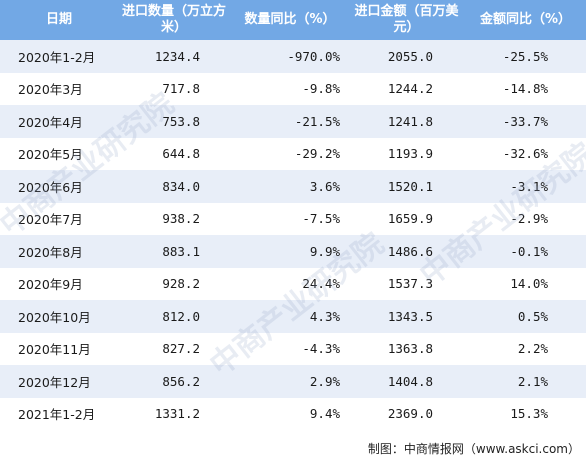 The width and height of the screenshot is (586, 463). Describe the element at coordinates (50, 220) in the screenshot. I see `cell-date: 2020年7月` at that location.